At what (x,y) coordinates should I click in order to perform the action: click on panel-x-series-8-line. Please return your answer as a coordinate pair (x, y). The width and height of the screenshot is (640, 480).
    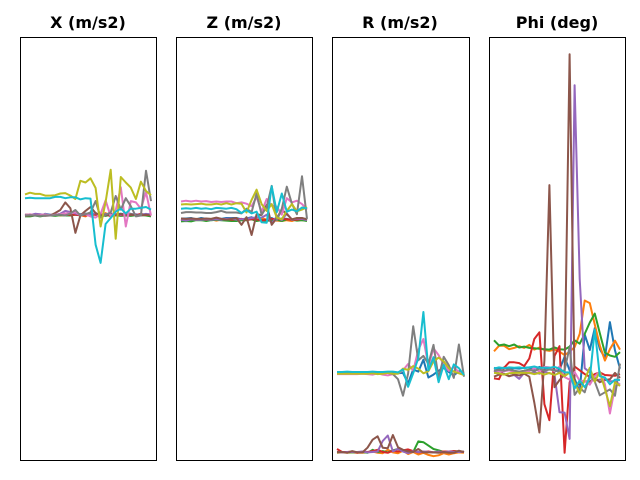
    Looking at the image, I should click on (88, 194).